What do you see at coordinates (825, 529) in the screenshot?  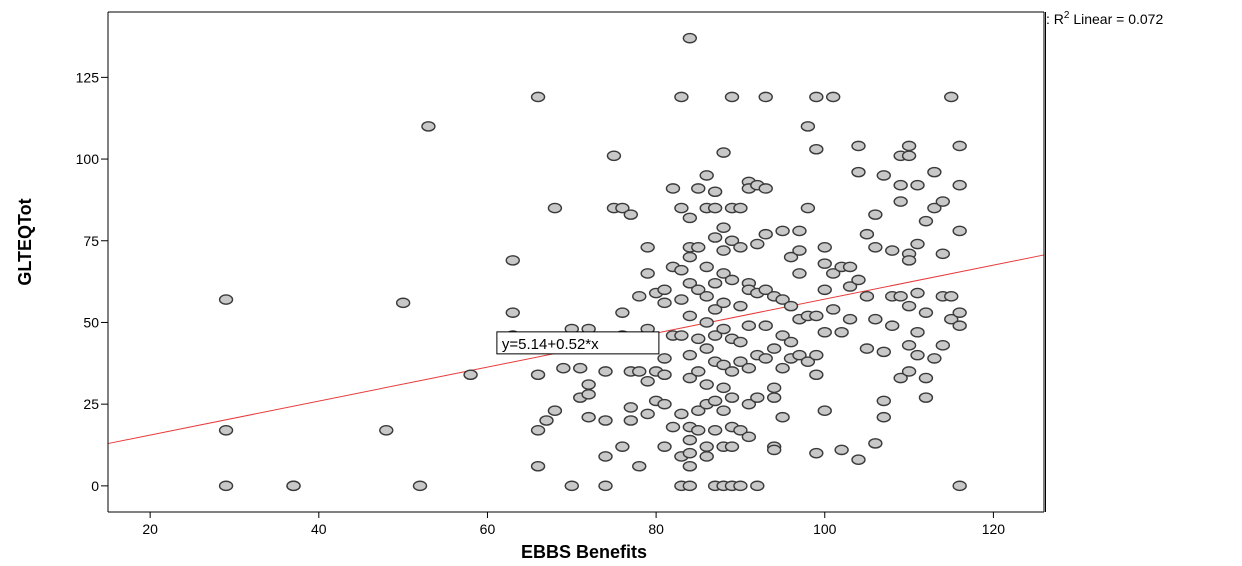 I see `x-tick-label: 100` at bounding box center [825, 529].